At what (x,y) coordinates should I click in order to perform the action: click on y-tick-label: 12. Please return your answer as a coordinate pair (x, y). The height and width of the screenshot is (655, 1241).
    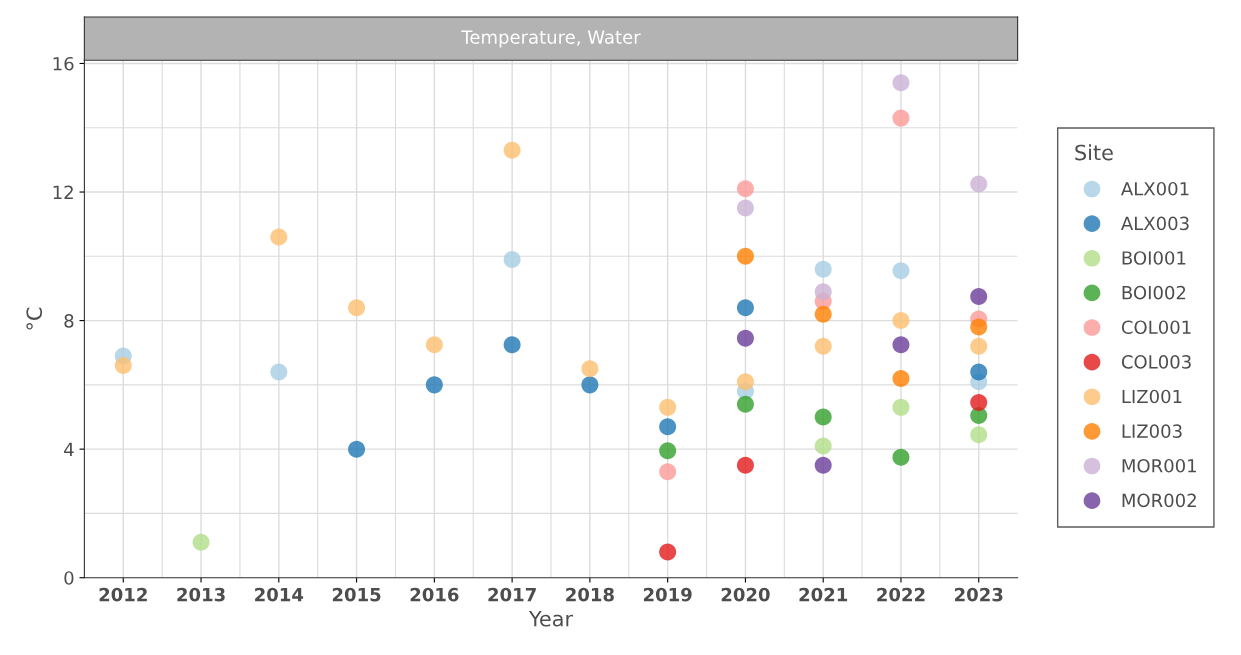
    Looking at the image, I should click on (63, 192).